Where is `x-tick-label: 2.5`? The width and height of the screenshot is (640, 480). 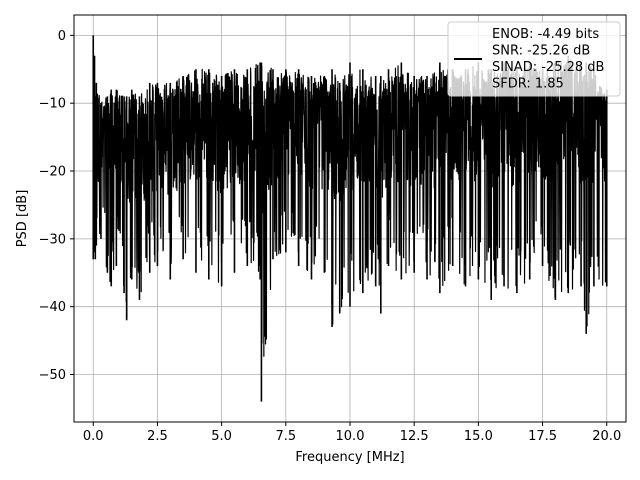
x-tick-label: 2.5 is located at coordinates (157, 436).